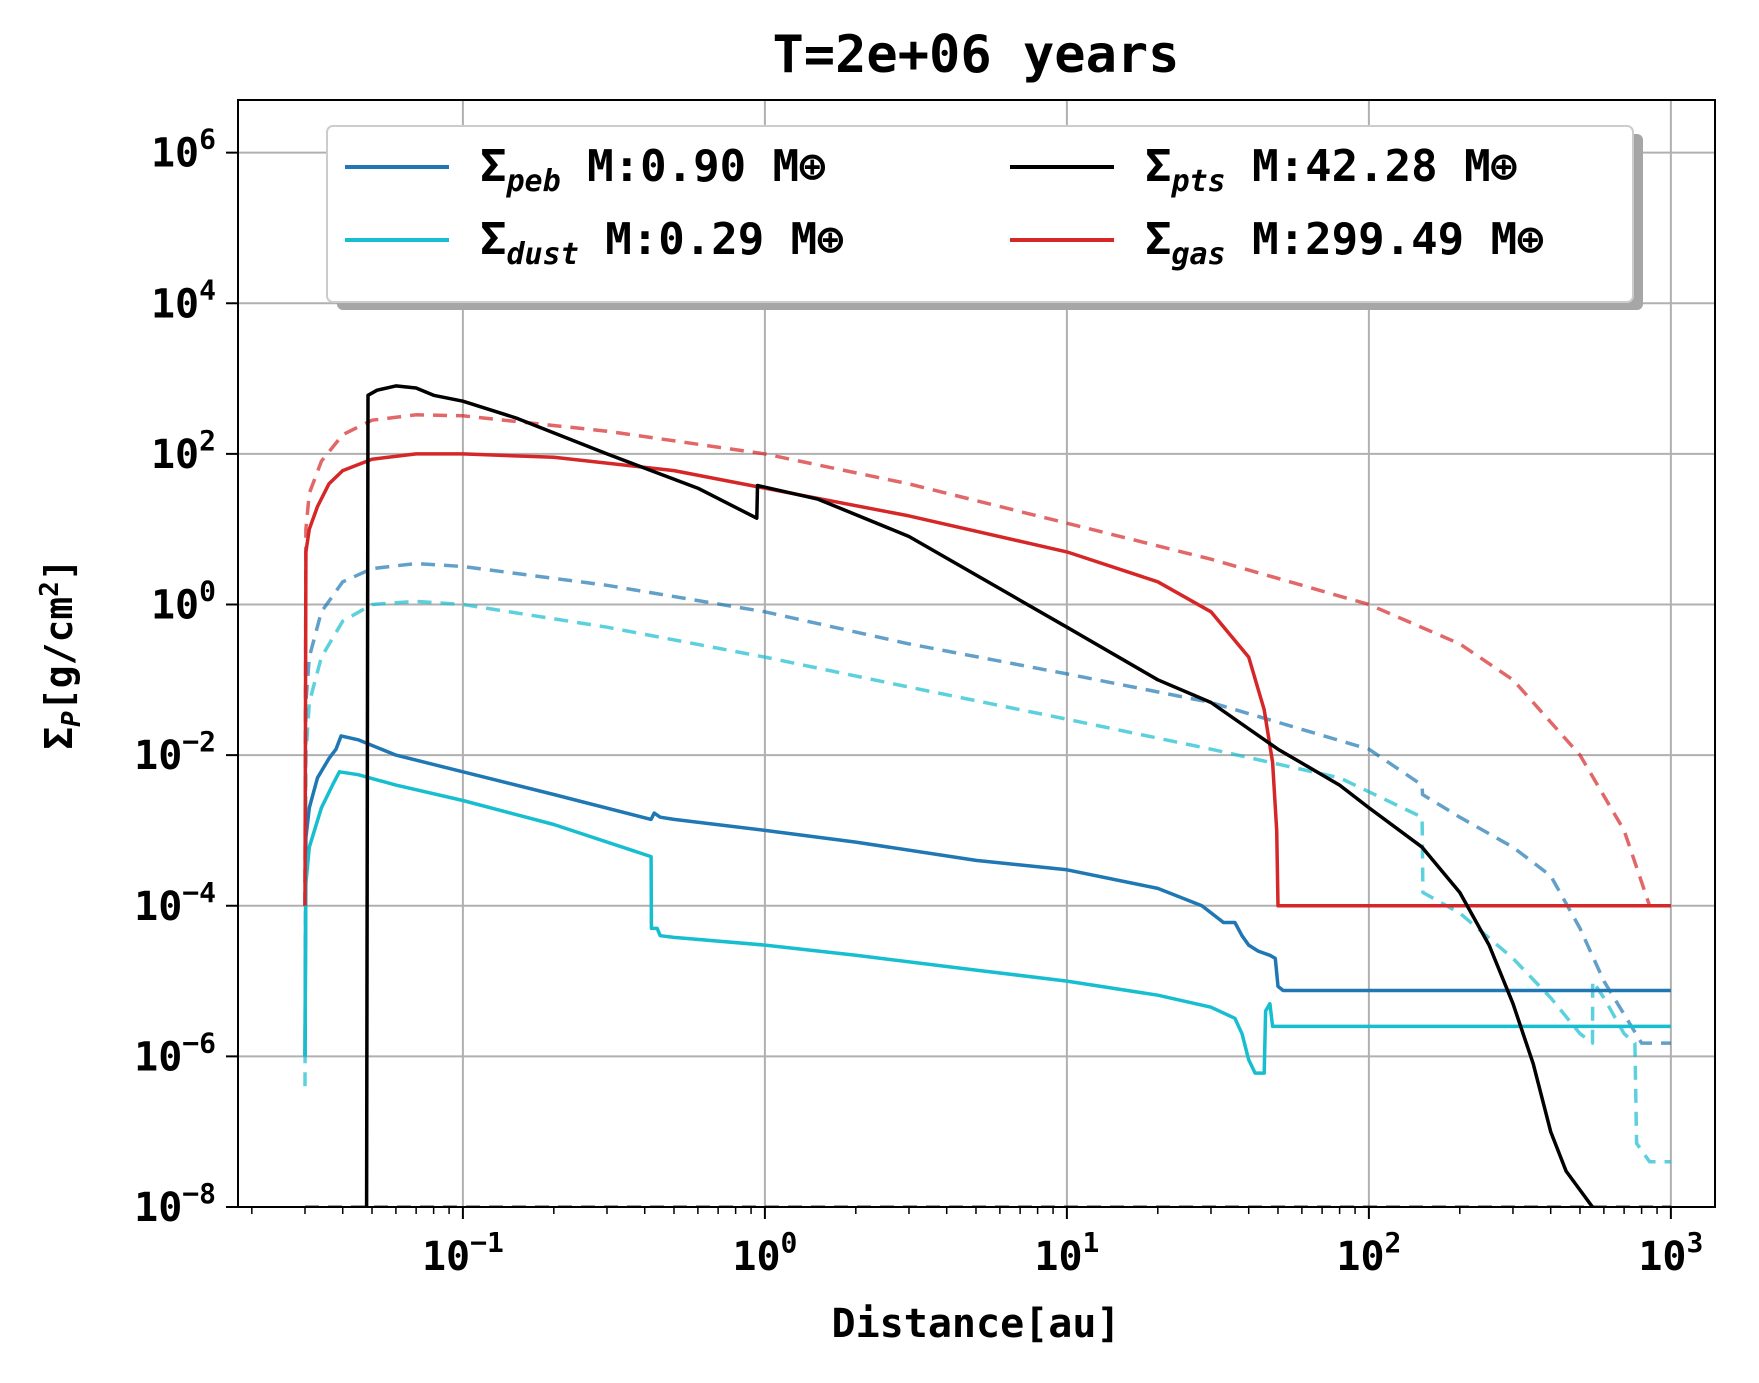 This screenshot has height=1383, width=1759. What do you see at coordinates (183, 300) in the screenshot?
I see `y-tick-label: 10⁴` at bounding box center [183, 300].